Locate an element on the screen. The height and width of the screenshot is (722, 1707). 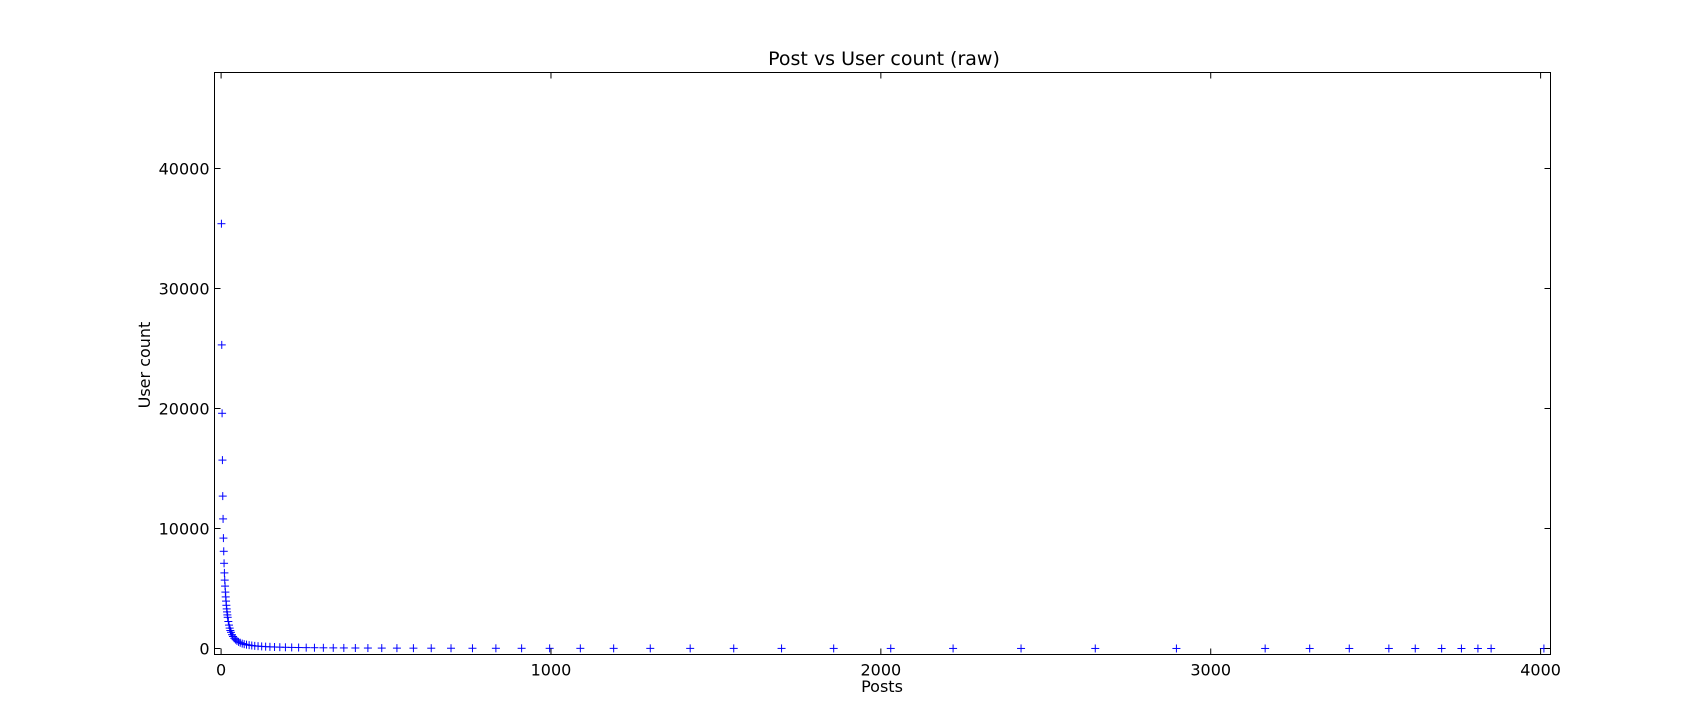
y-tick-label: 10000 is located at coordinates (184, 529).